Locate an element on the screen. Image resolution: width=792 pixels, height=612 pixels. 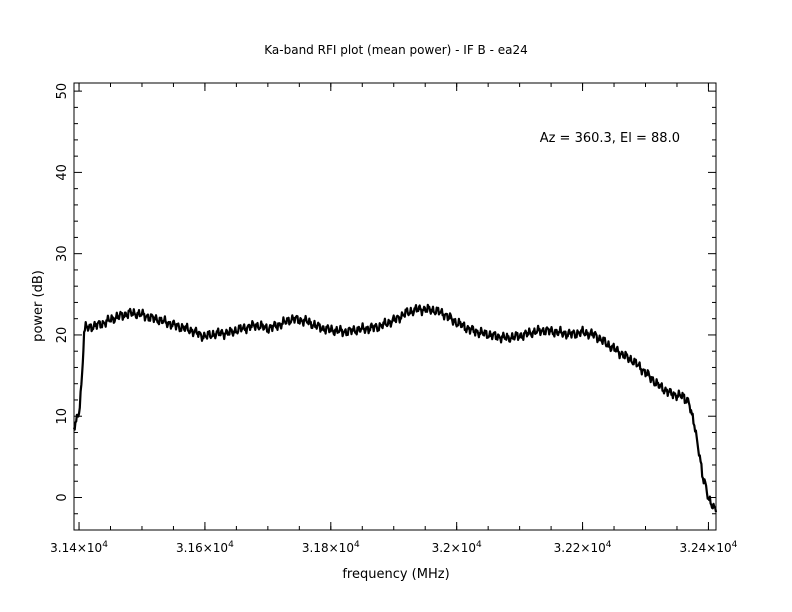
x-tick-label: 3.14×104 is located at coordinates (79, 547).